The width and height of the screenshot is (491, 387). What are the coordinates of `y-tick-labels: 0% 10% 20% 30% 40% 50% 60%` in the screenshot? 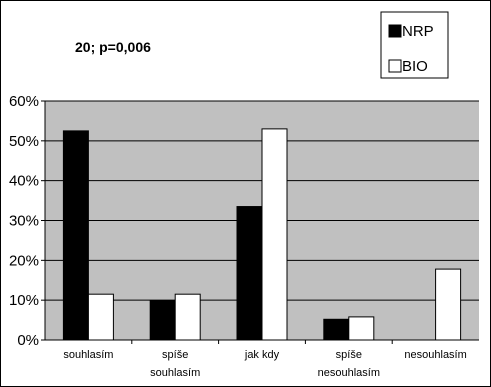 It's located at (24, 221).